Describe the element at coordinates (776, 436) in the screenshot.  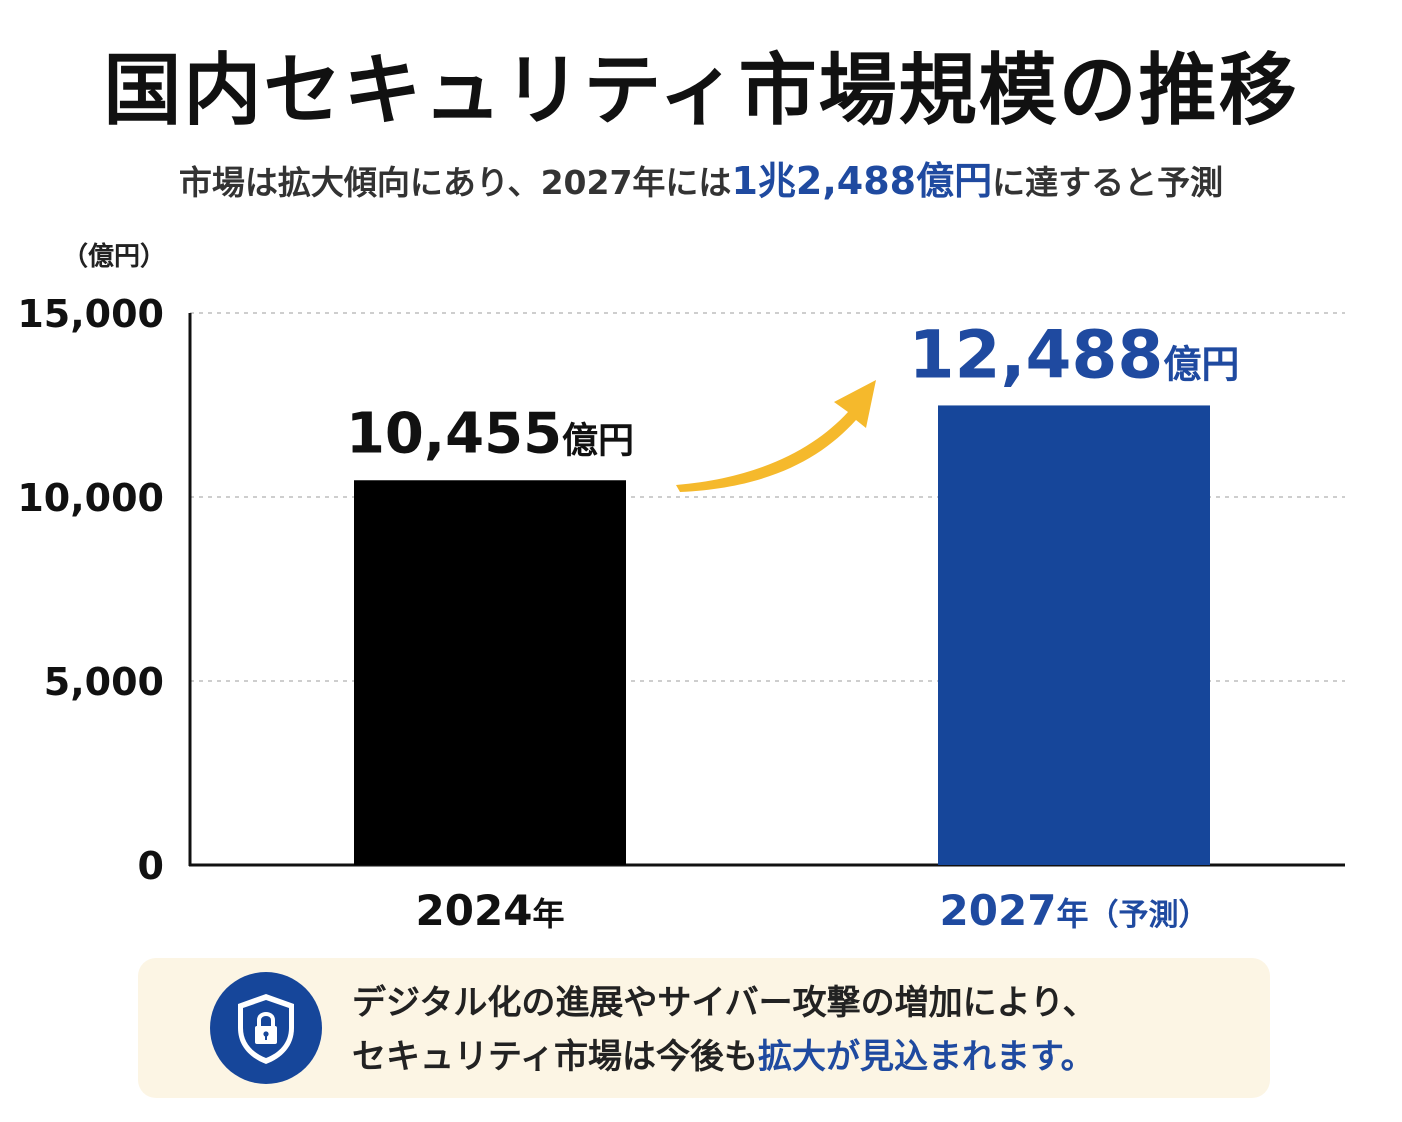
I see `growth-arrow-icon` at that location.